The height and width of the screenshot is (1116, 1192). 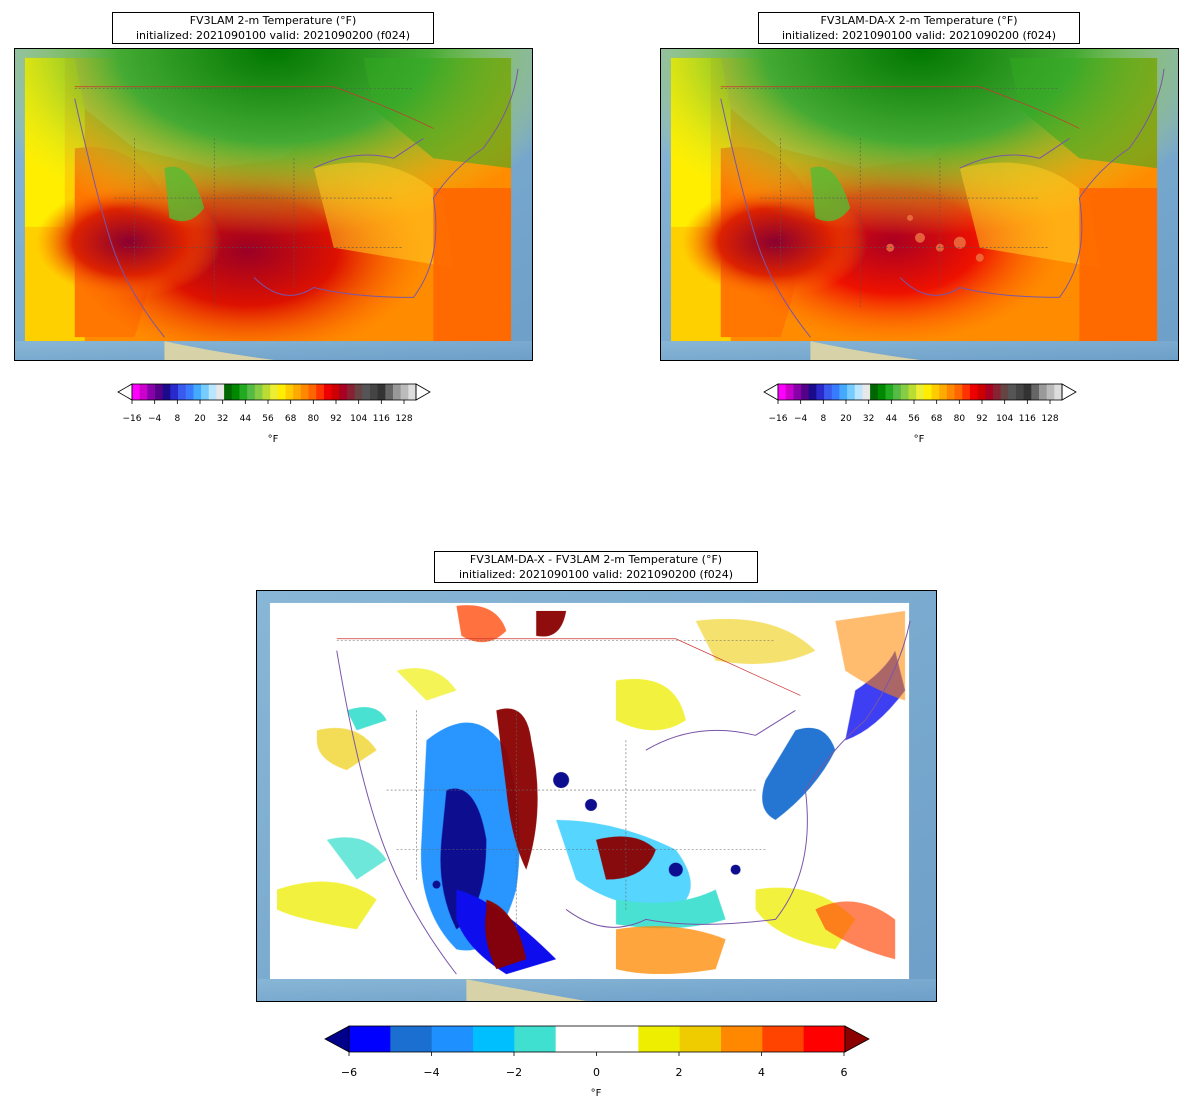 What do you see at coordinates (349, 1072) in the screenshot?
I see `colorbar-tick-label: −6` at bounding box center [349, 1072].